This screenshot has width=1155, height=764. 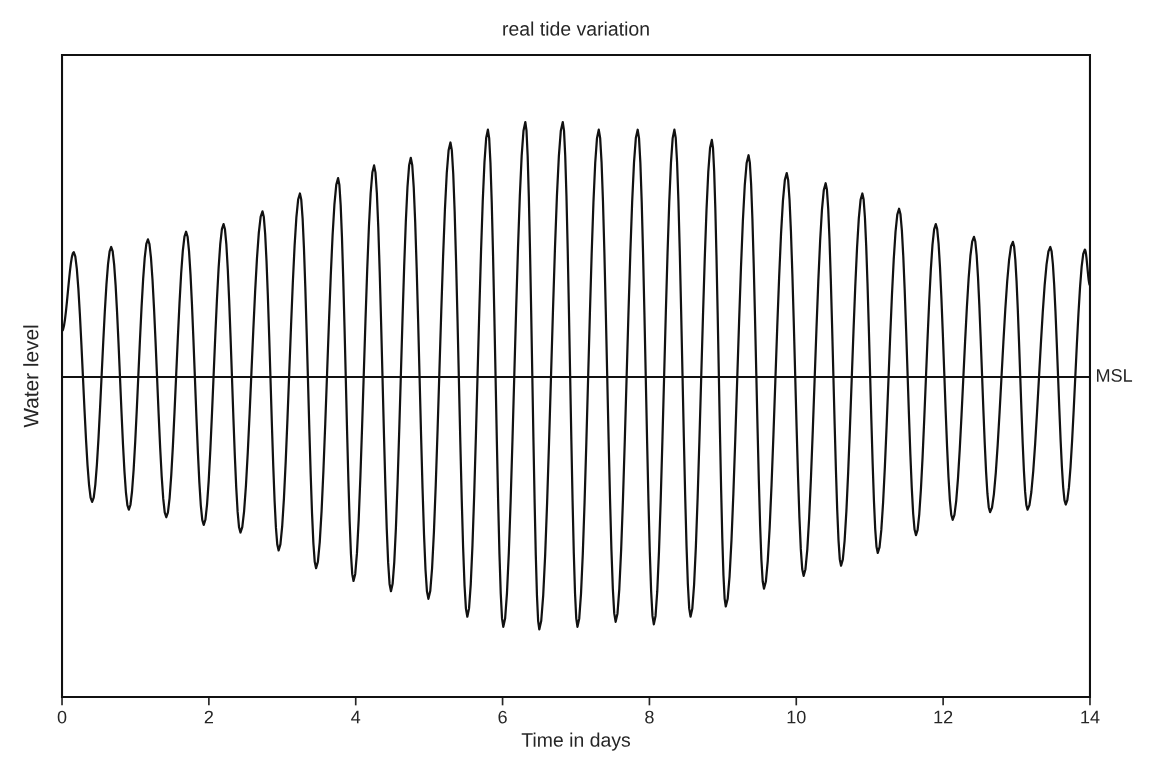 I want to click on x-tick-label: 2, so click(x=208, y=717).